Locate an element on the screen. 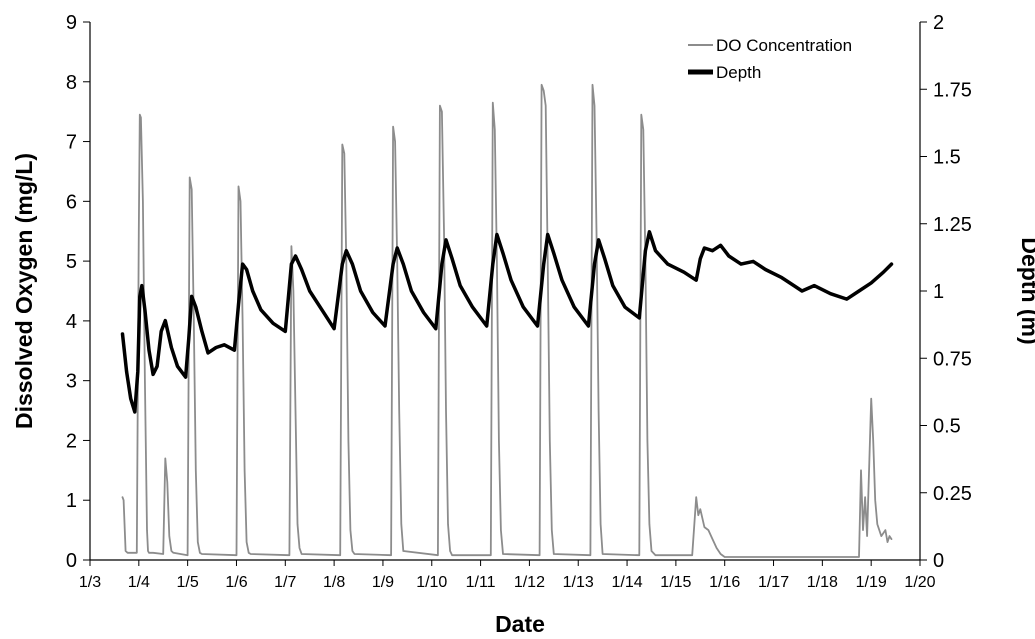 The image size is (1035, 639). x-tick-label: 1/5 is located at coordinates (188, 582).